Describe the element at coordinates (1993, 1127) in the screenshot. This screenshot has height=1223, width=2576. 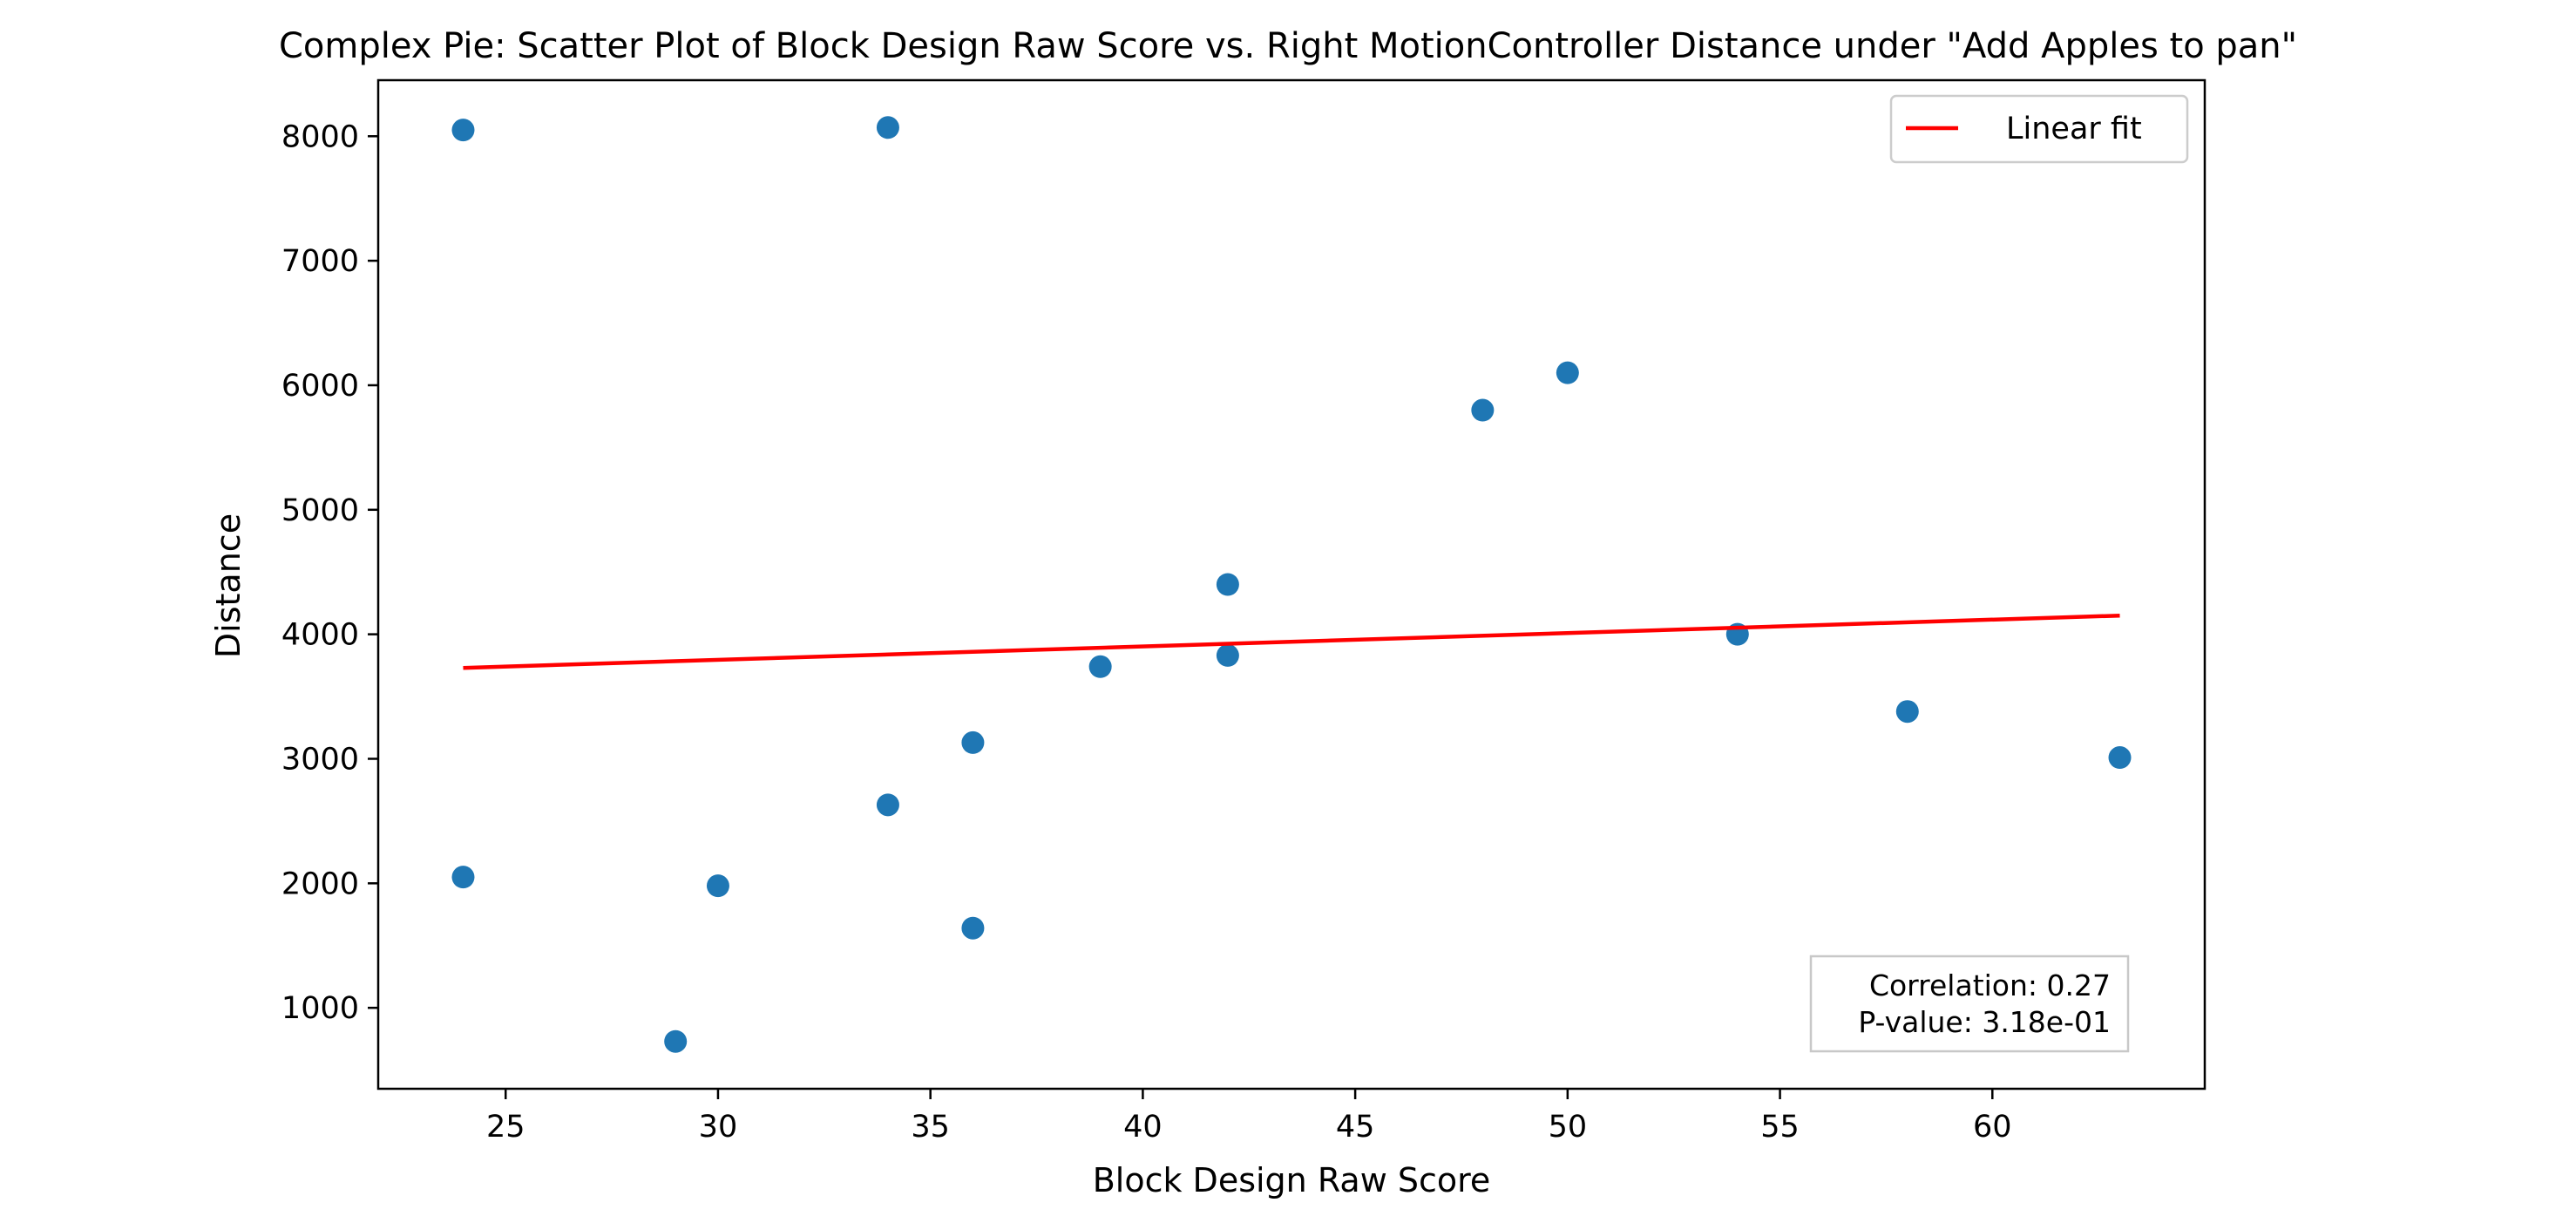
I see `x-tick-label: 60` at that location.